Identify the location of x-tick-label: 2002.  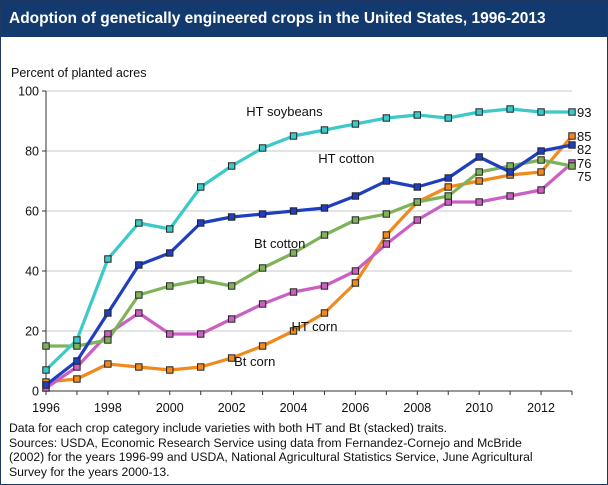
(232, 408).